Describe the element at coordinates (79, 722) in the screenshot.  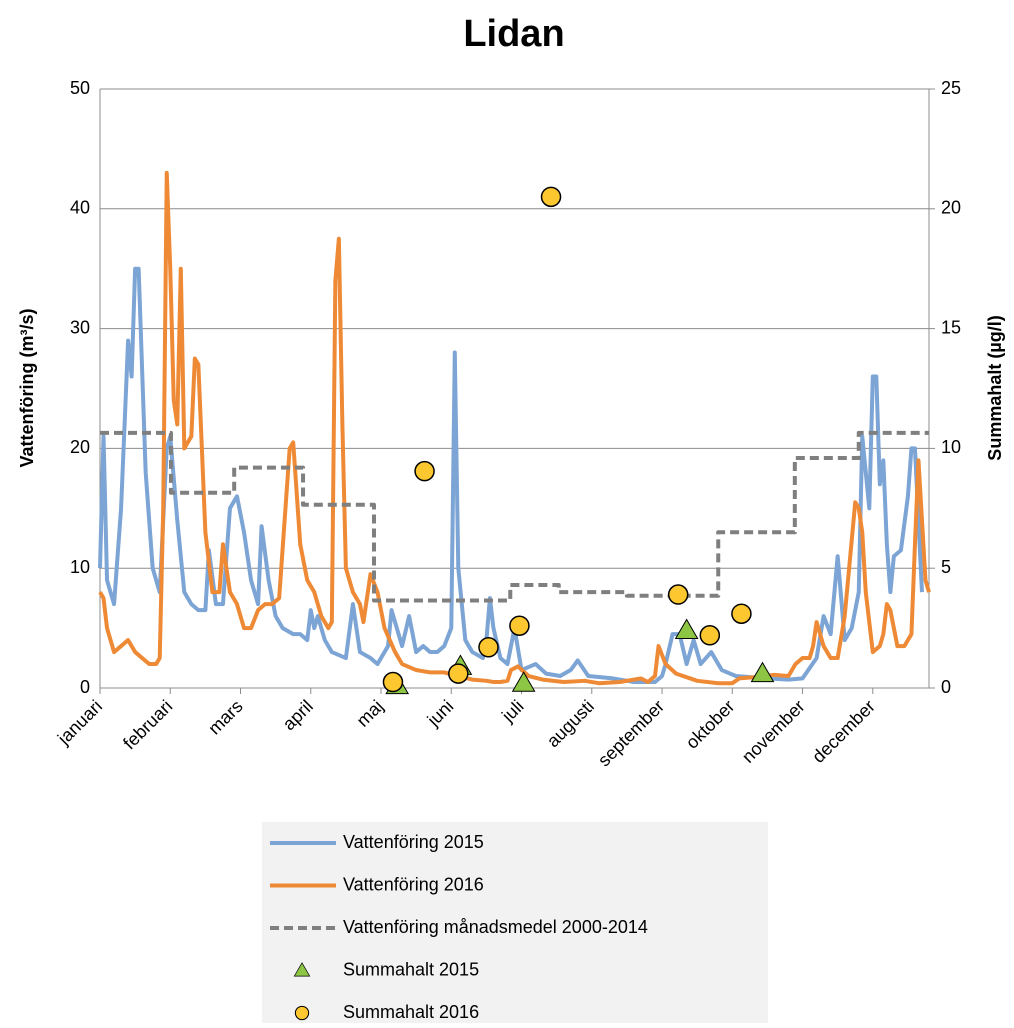
I see `x-tick-label: januari` at that location.